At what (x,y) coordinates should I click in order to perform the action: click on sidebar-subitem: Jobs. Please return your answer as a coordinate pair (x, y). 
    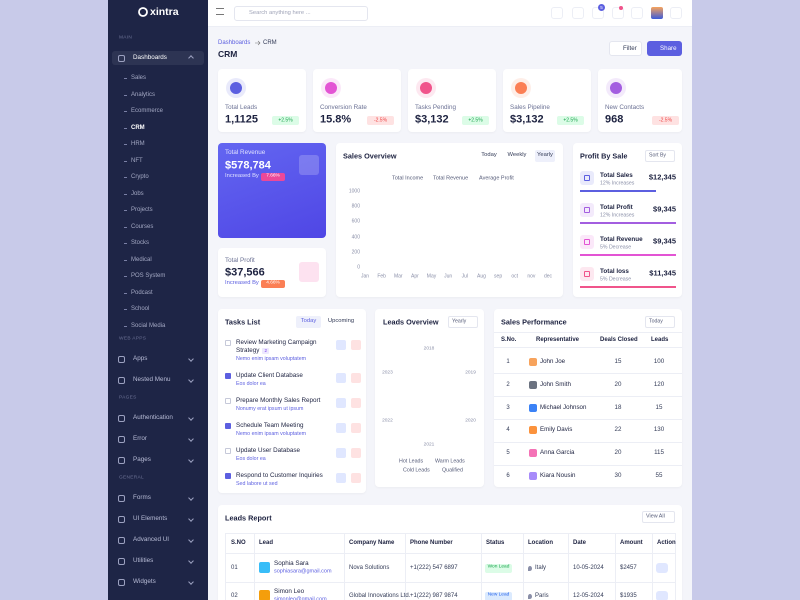
    Looking at the image, I should click on (137, 193).